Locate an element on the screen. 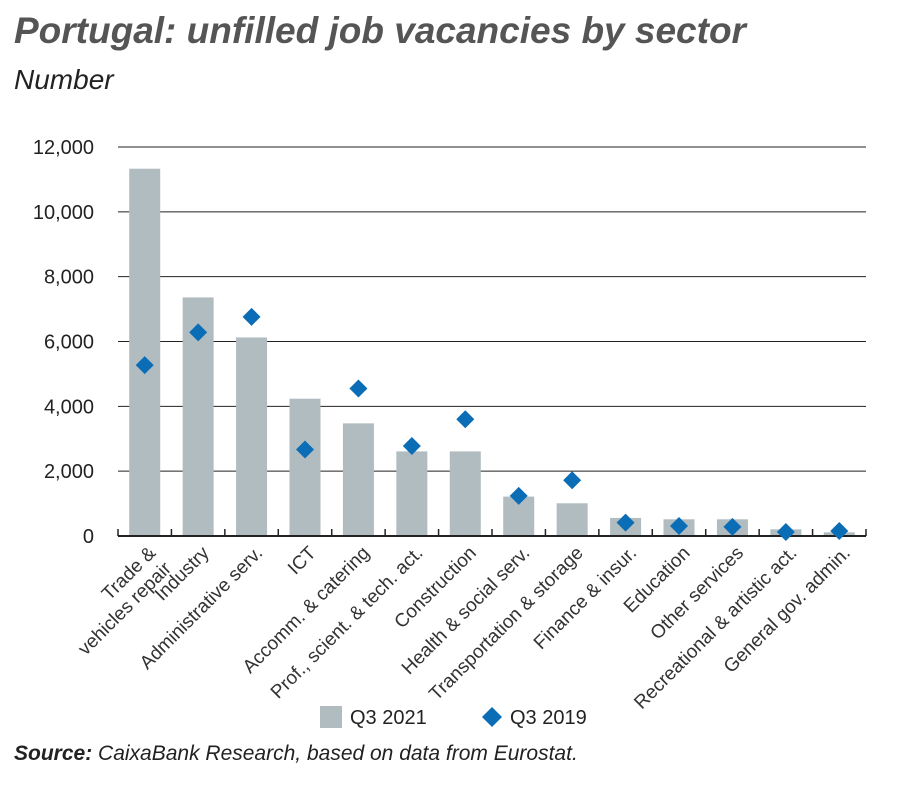 Image resolution: width=900 pixels, height=791 pixels. legend-label-q3-2019: Q3 2019 is located at coordinates (548, 718).